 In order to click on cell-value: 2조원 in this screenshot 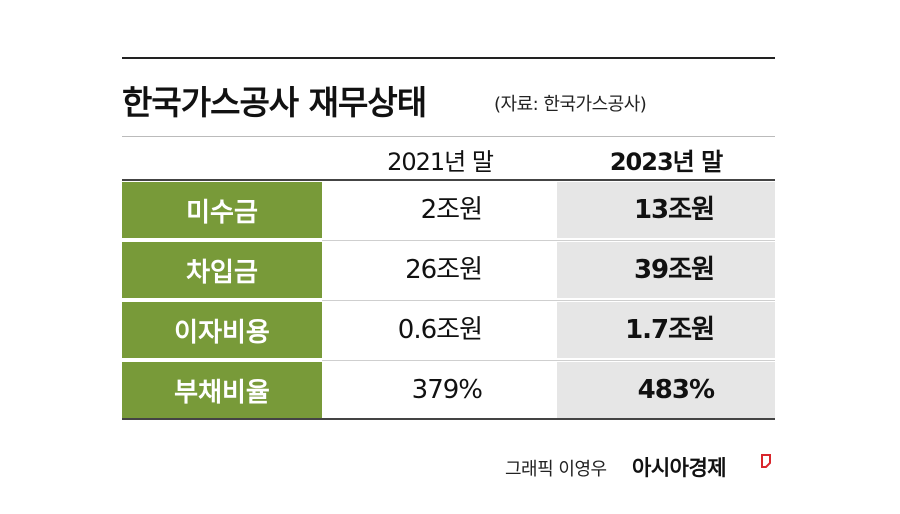, I will do `click(451, 210)`.